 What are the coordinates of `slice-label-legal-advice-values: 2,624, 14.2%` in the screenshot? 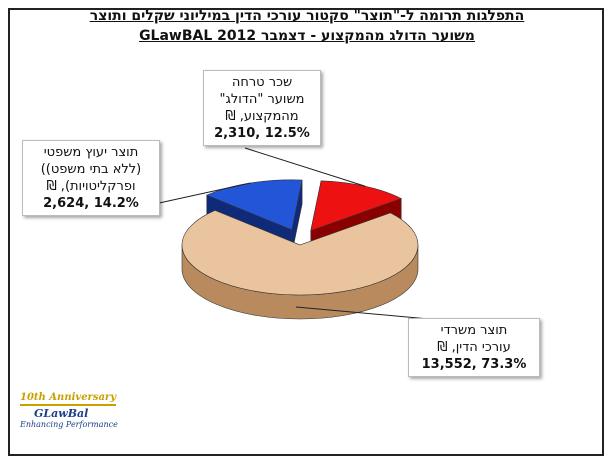 It's located at (91, 203).